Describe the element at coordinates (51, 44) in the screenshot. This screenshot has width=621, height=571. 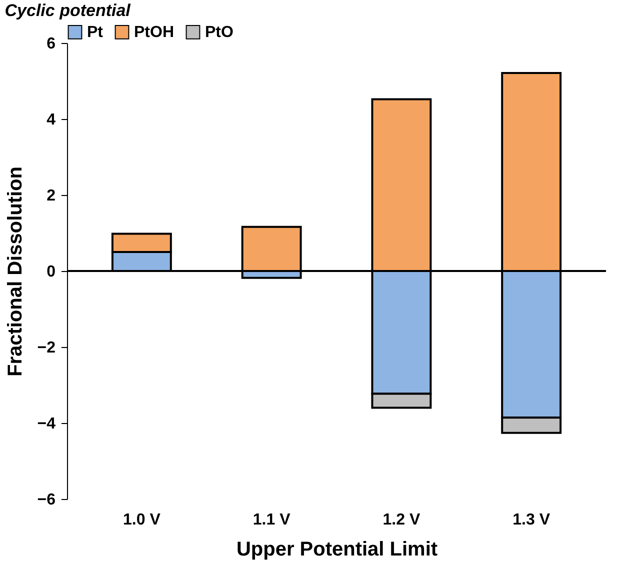
I see `y-tick-label: 6` at that location.